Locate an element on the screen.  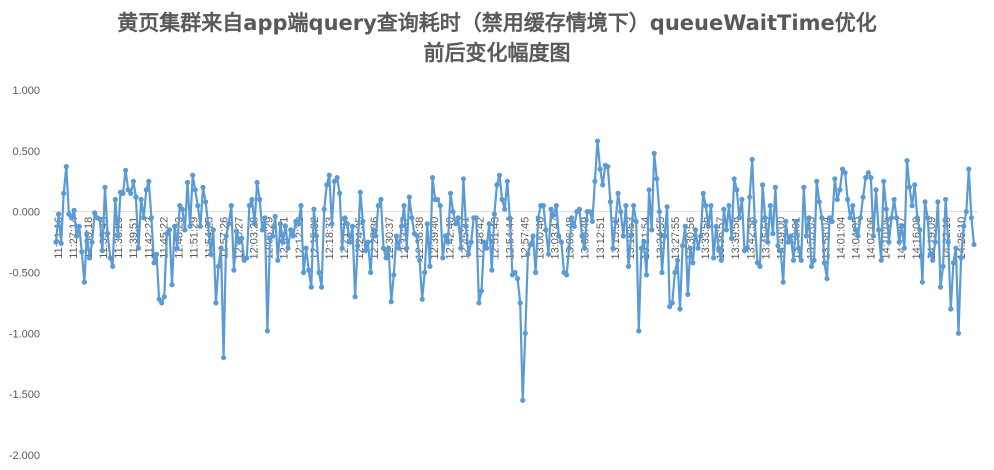
x-tick-label: 12:03:28 is located at coordinates (255, 238).